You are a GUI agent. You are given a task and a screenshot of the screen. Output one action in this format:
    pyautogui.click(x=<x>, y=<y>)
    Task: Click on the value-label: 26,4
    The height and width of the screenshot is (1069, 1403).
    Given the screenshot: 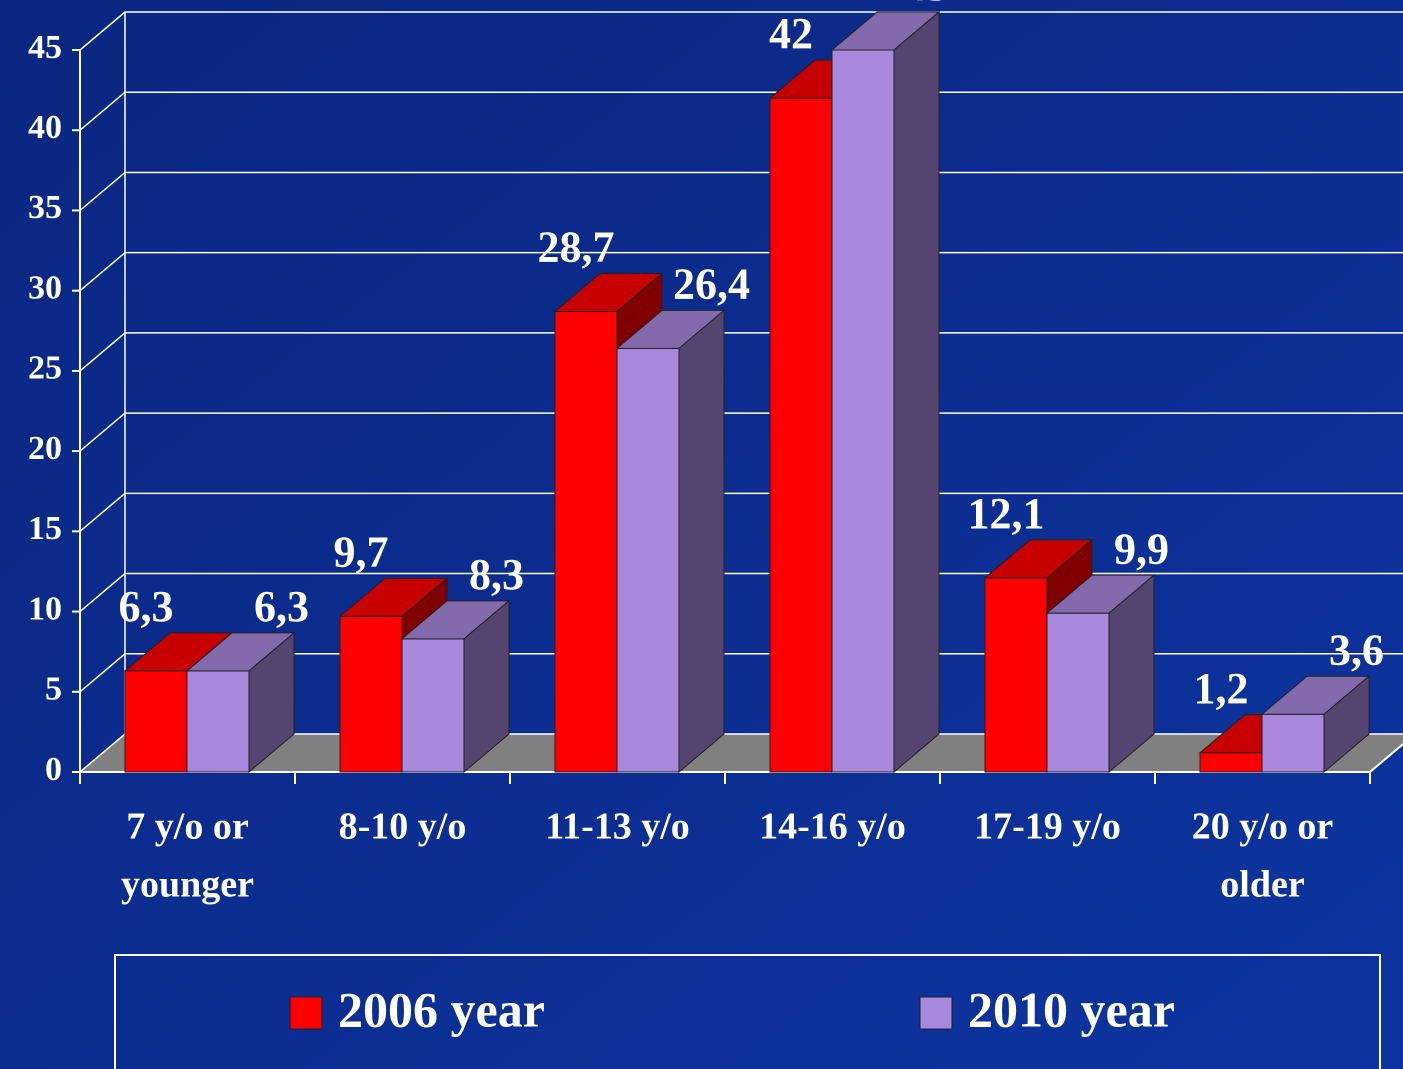 What is the action you would take?
    pyautogui.click(x=711, y=284)
    